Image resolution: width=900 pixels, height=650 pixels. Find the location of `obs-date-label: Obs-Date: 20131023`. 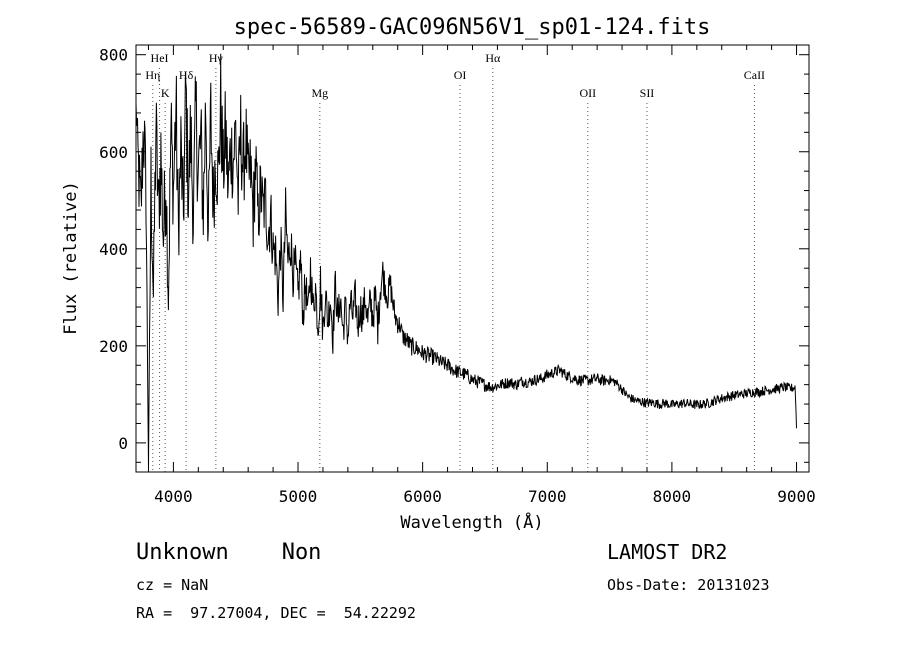

obs-date-label: Obs-Date: 20131023 is located at coordinates (688, 585).